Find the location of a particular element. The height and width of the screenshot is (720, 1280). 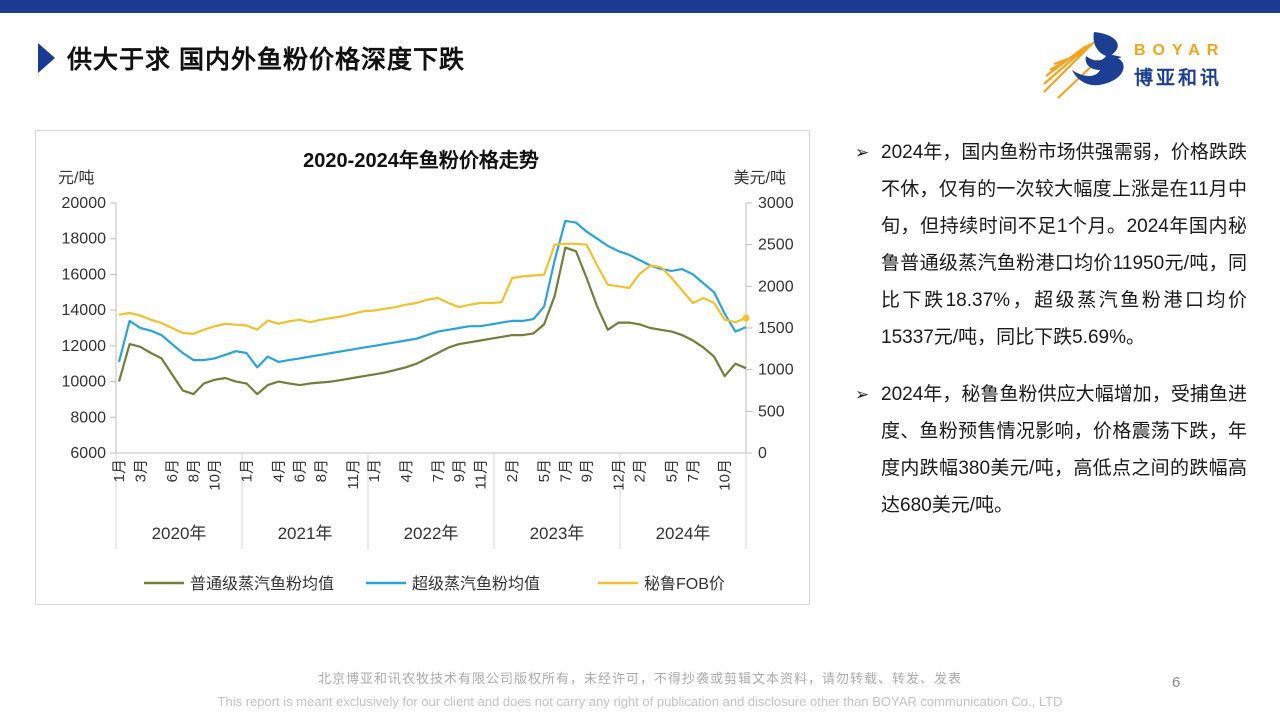

year-label: 2021年 is located at coordinates (305, 533).